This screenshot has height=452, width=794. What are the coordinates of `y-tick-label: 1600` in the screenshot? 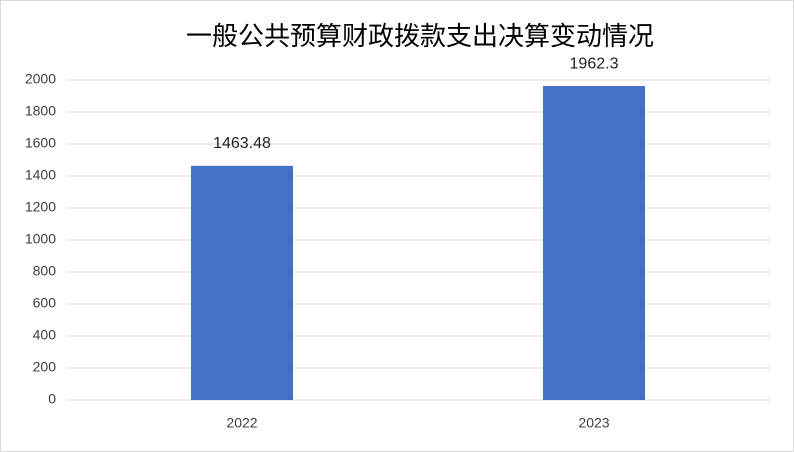 It's located at (40, 143).